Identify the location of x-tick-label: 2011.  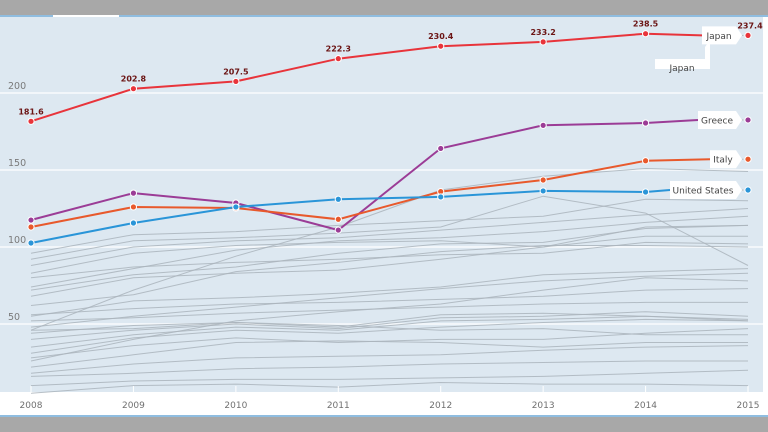
(338, 406).